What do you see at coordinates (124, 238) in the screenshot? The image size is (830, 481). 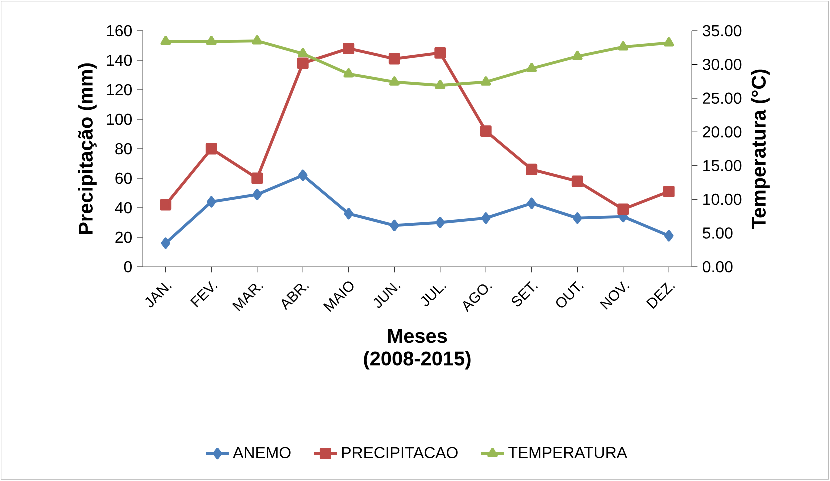 I see `y-tick-label: 20` at bounding box center [124, 238].